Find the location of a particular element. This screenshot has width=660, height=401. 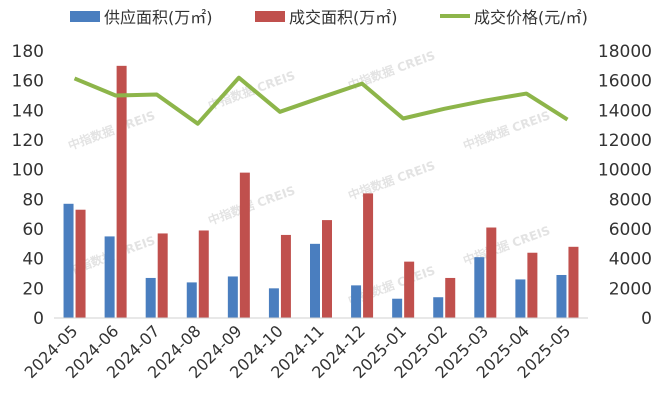

right-axis-tick: 2000 is located at coordinates (630, 289).